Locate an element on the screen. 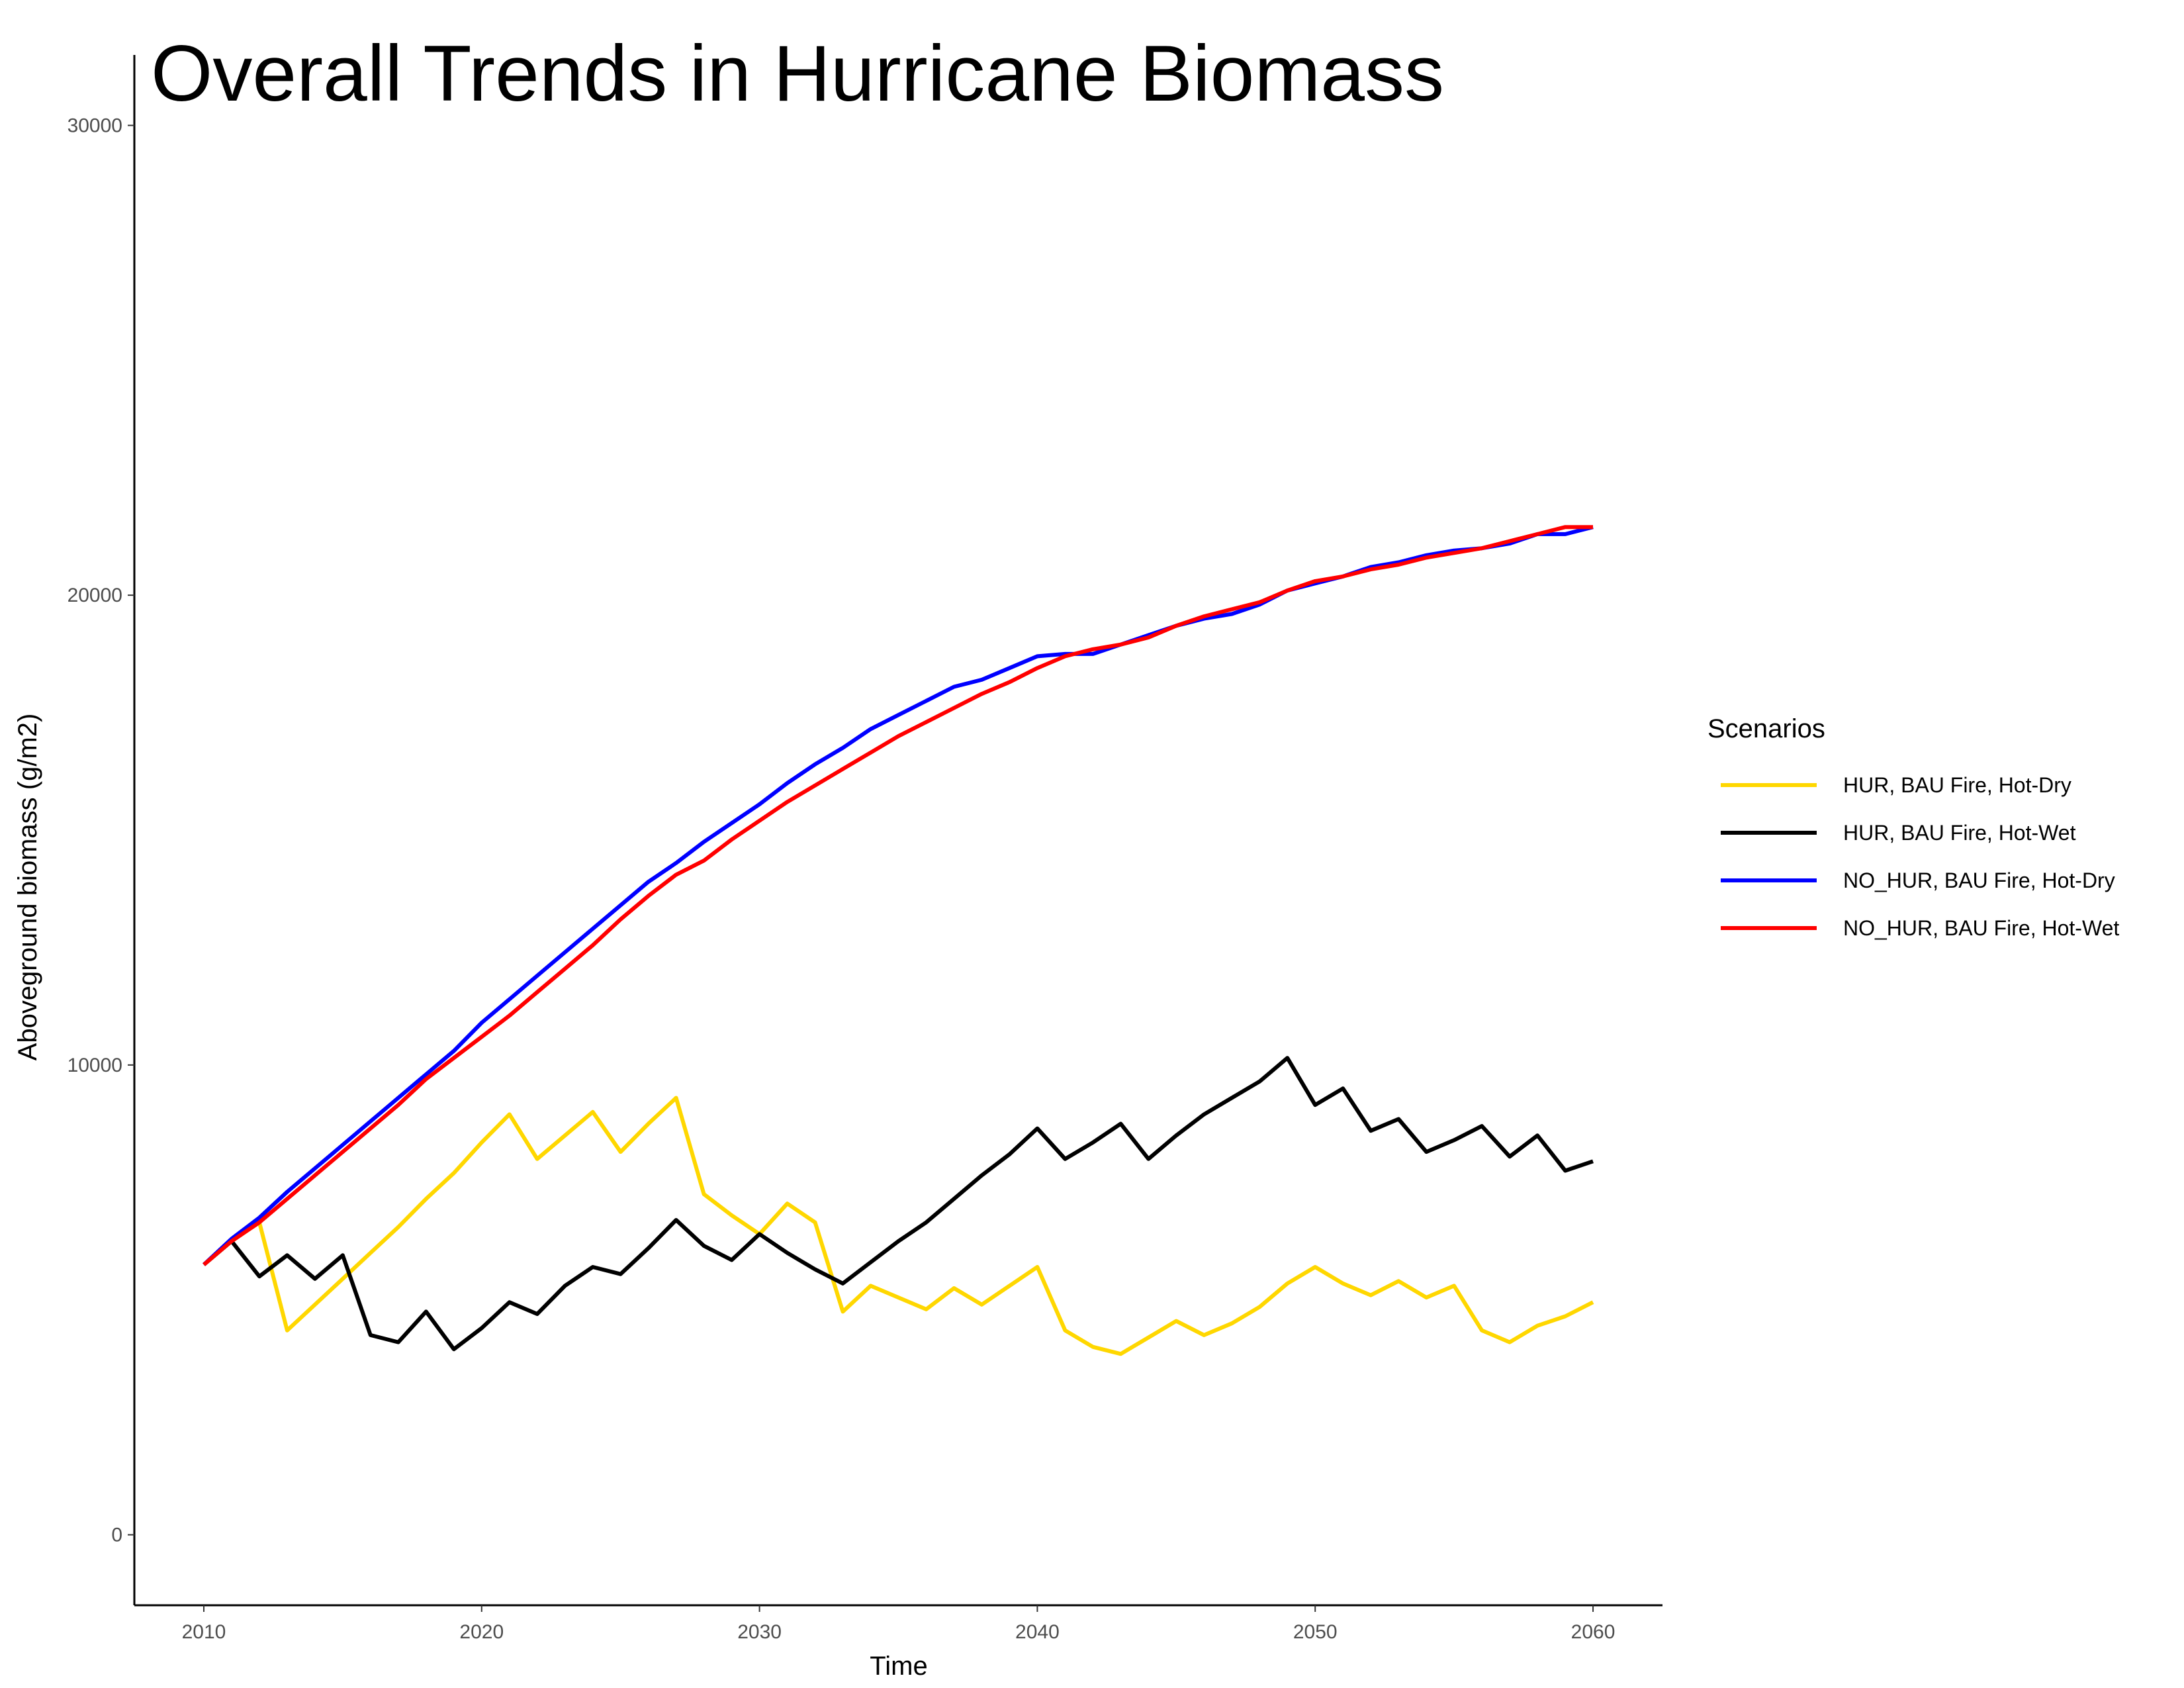 The image size is (2184, 1688). y-tick-label: 30000 is located at coordinates (95, 125).